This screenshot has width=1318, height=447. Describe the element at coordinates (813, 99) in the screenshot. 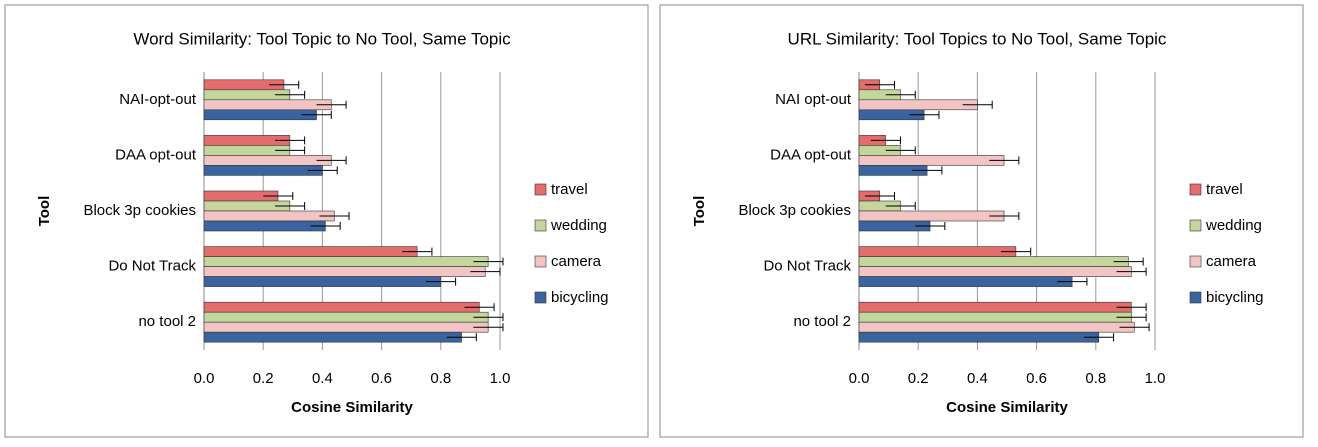

I see `y-tick-label: NAI opt-out` at that location.